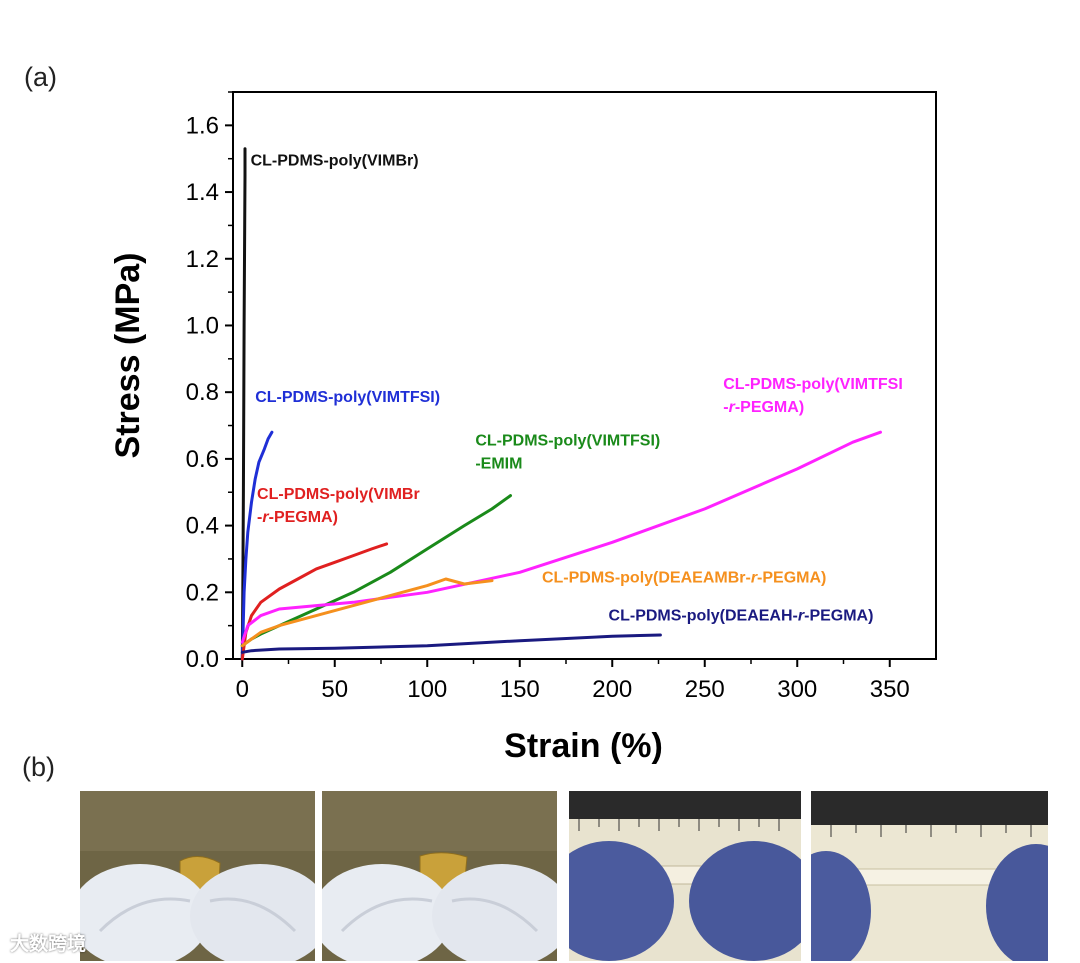 The height and width of the screenshot is (963, 1080). Describe the element at coordinates (813, 396) in the screenshot. I see `series-label: CL-PDMS-poly(VIMTFSI -r-PEGMA)` at that location.